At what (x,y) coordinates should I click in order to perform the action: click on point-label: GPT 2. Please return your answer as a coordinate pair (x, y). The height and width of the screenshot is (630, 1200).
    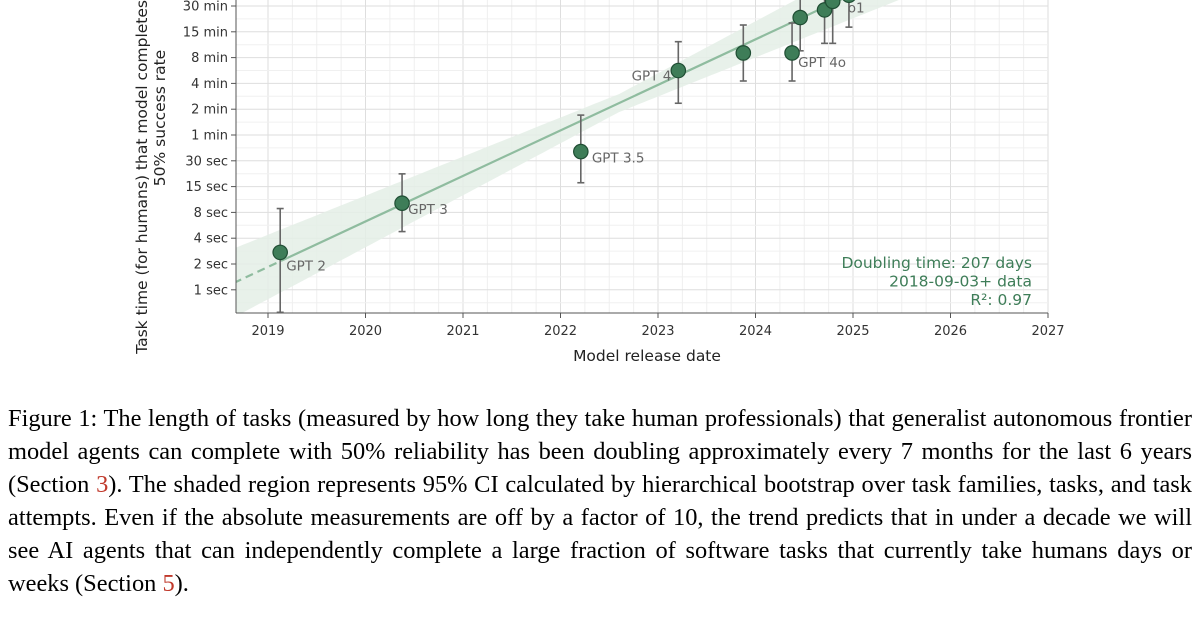
    Looking at the image, I should click on (306, 266).